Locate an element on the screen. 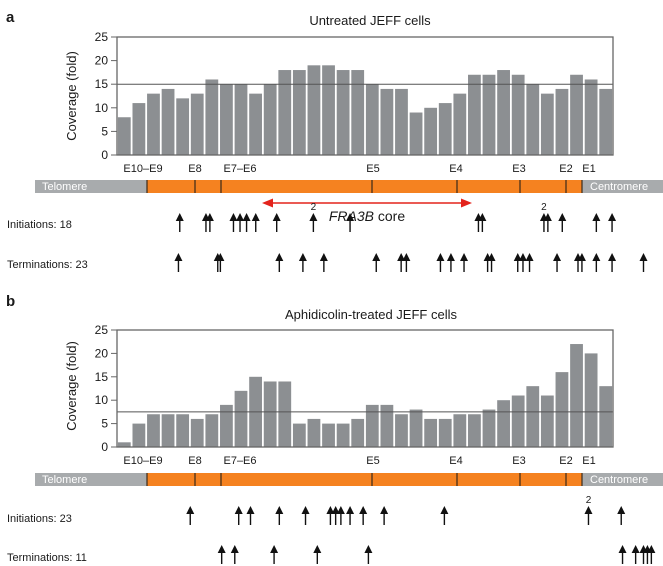  panel-a-core-word: core is located at coordinates (391, 216).